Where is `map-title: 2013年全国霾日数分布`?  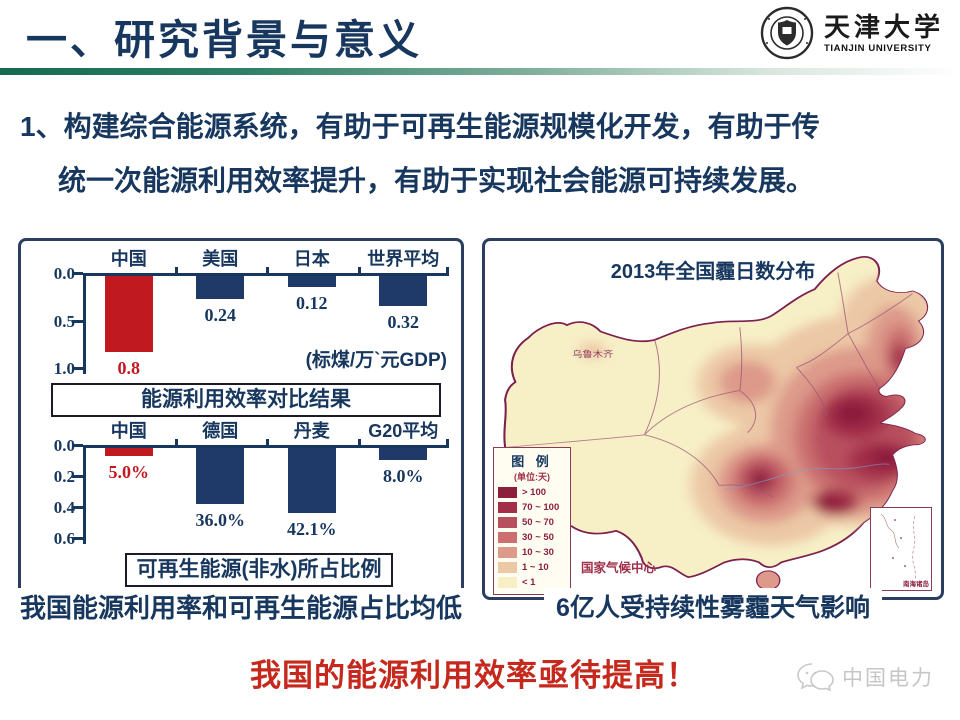
map-title: 2013年全国霾日数分布 is located at coordinates (713, 272).